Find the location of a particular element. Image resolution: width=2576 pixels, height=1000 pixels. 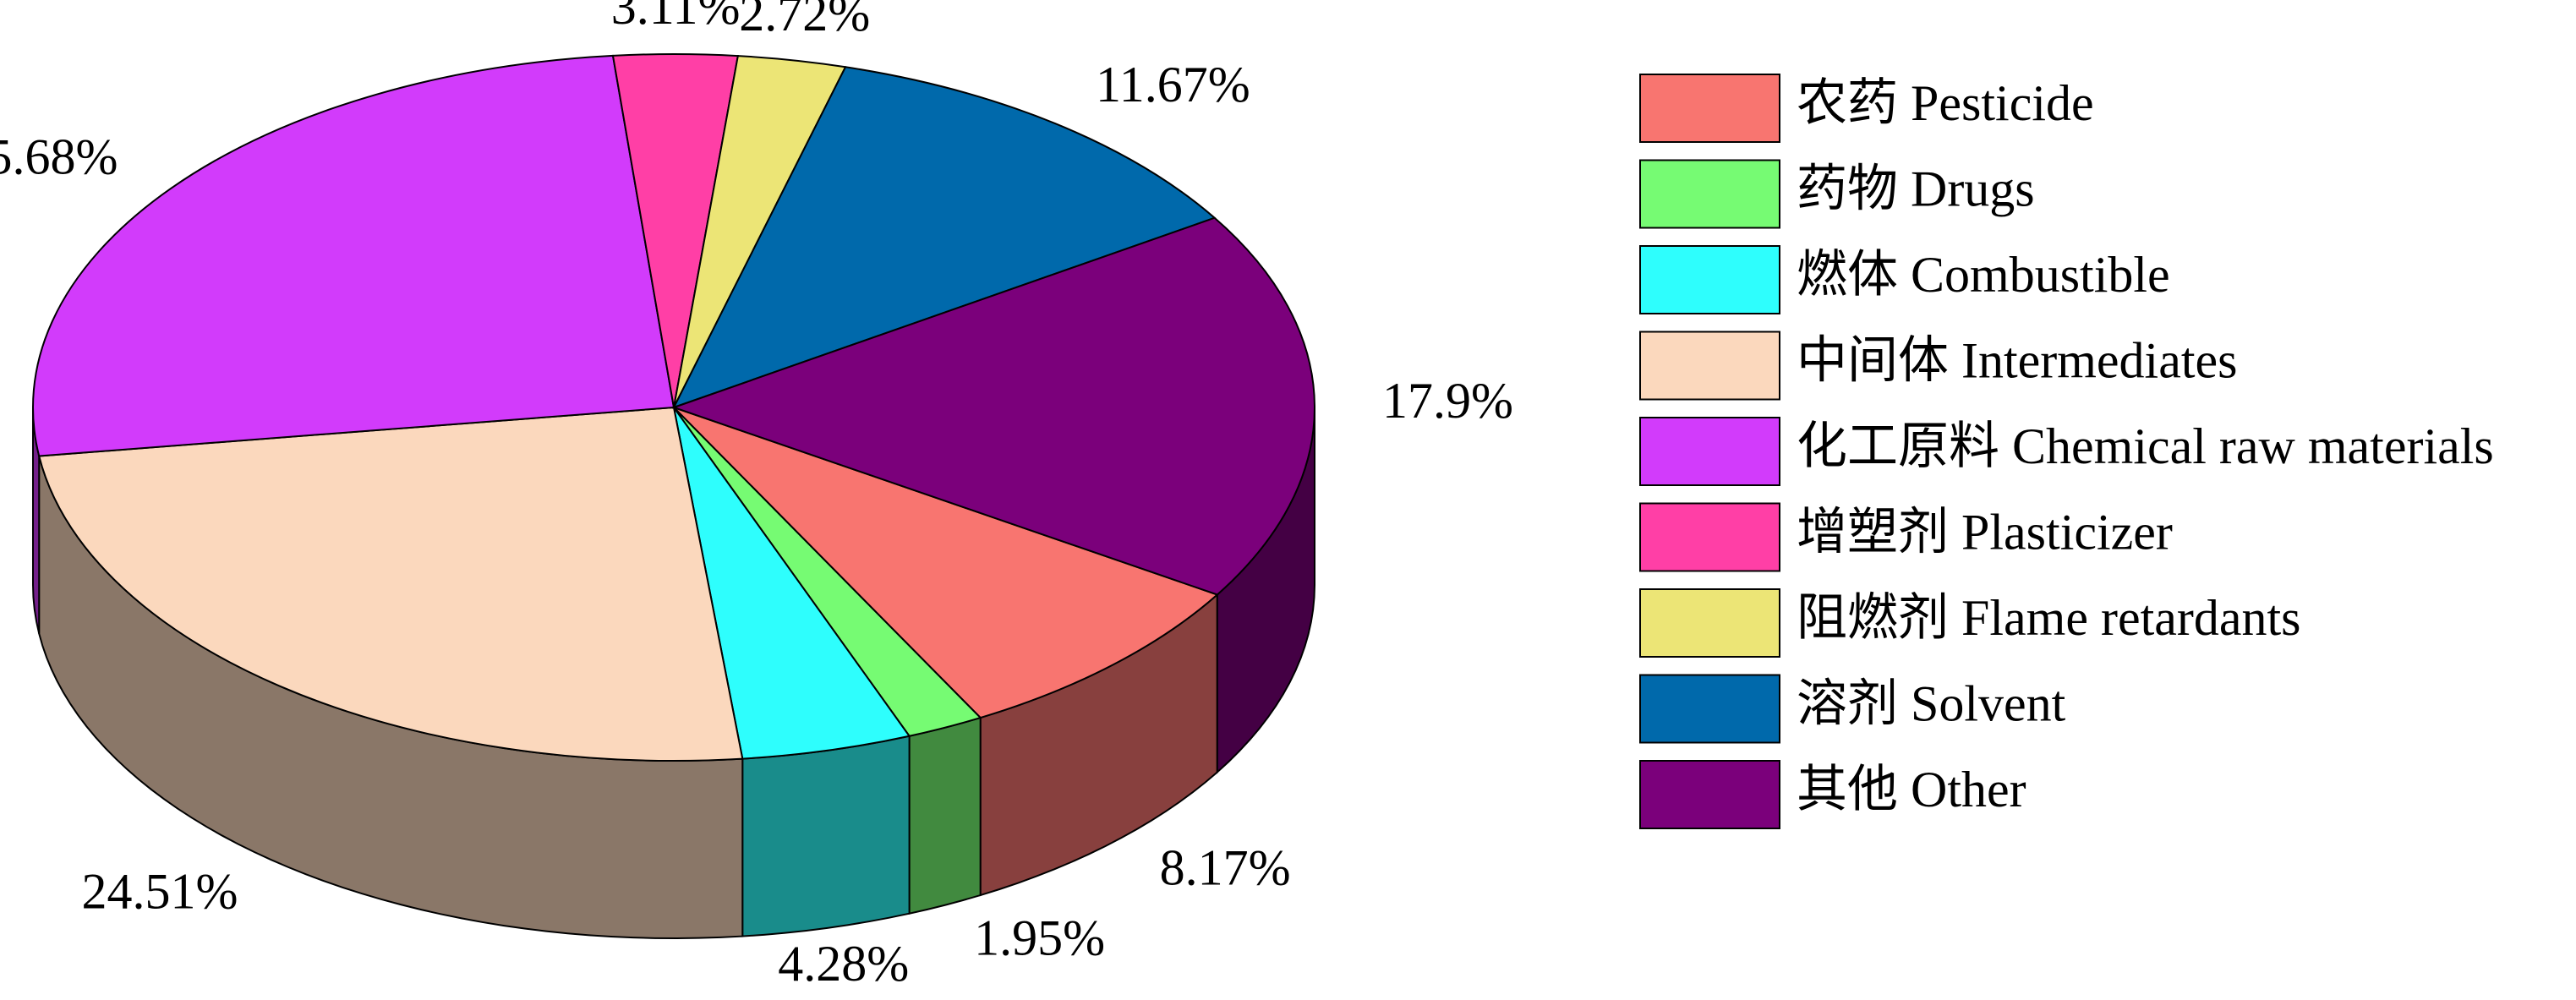

legend-label: 阻燃剂 Flame retardants is located at coordinates (2049, 618).